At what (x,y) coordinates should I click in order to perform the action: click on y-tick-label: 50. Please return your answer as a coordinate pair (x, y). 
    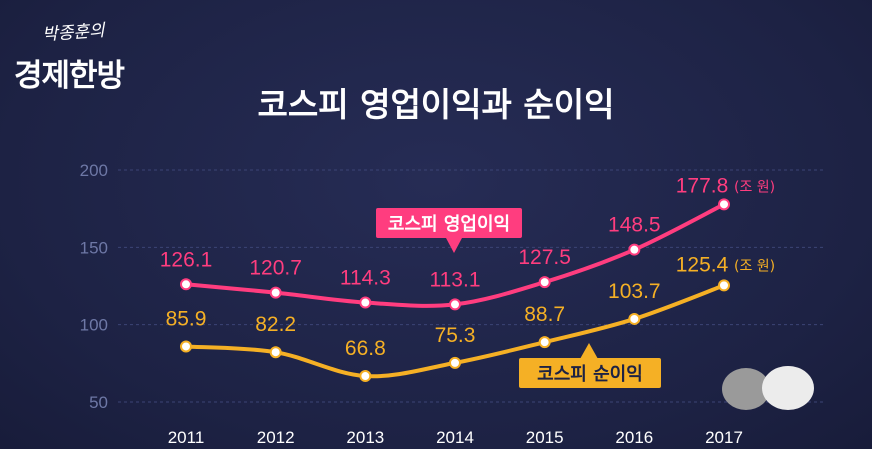
    Looking at the image, I should click on (98, 402).